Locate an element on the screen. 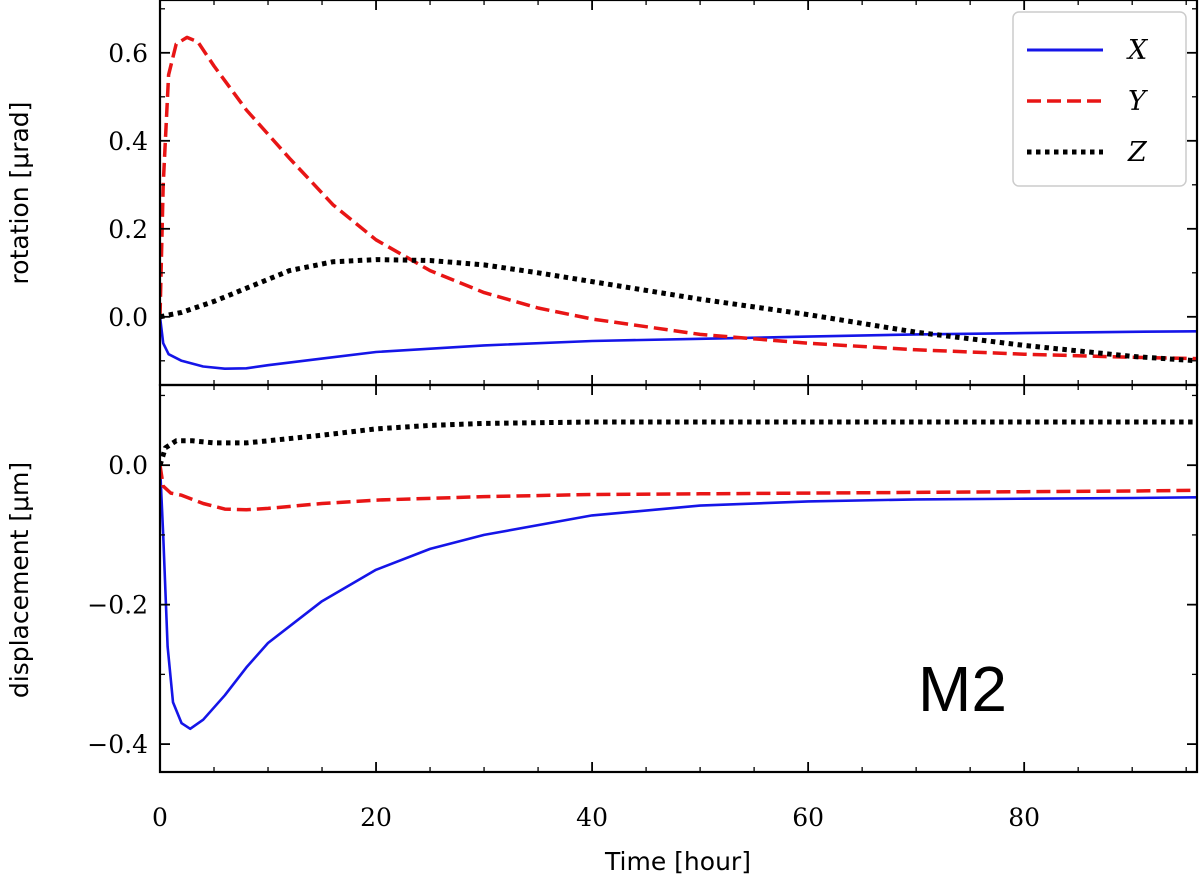 This screenshot has width=1200, height=887. x-axis-title: Time [hour] is located at coordinates (677, 861).